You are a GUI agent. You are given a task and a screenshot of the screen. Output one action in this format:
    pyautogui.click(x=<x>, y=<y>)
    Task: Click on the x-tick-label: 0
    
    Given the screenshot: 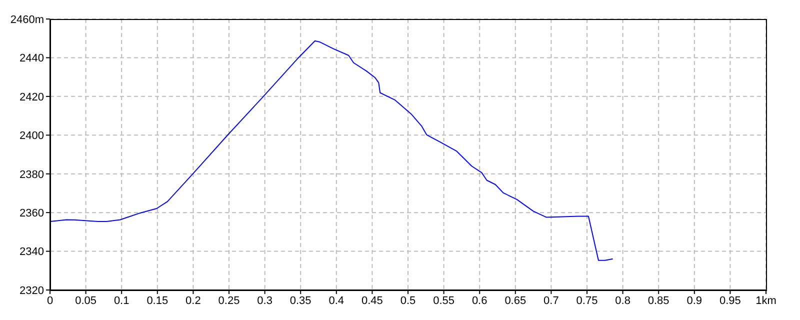 What is the action you would take?
    pyautogui.click(x=50, y=300)
    